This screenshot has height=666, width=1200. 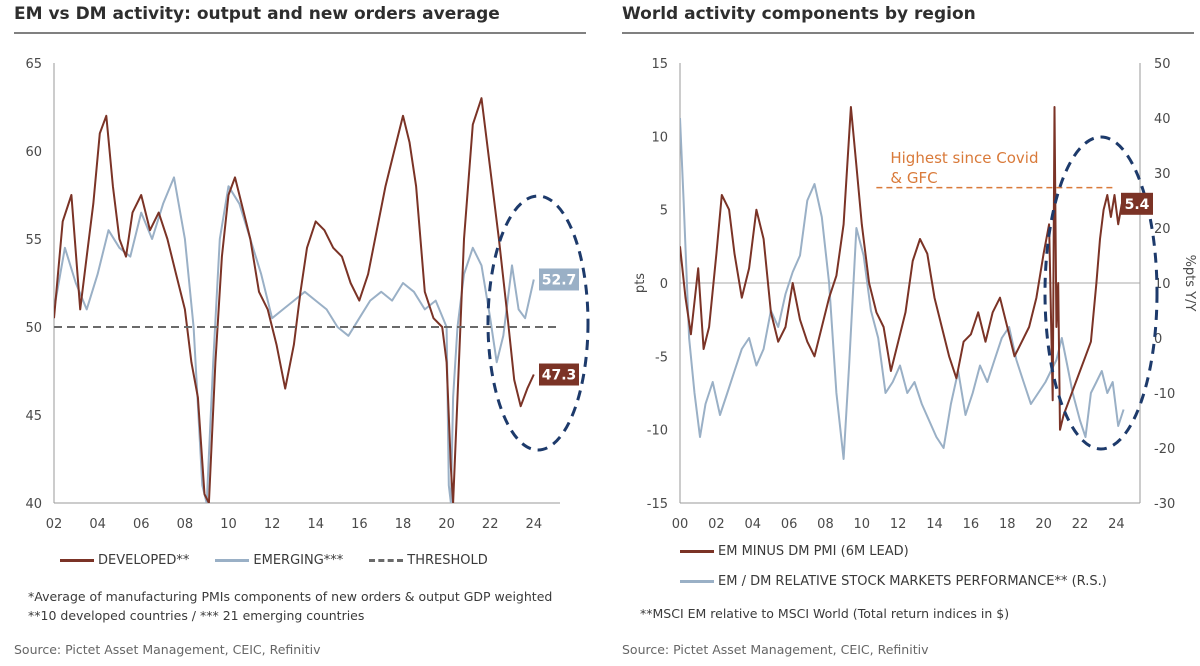 I want to click on y2-axis-title: %pts Y/Y, so click(x=1189, y=283).